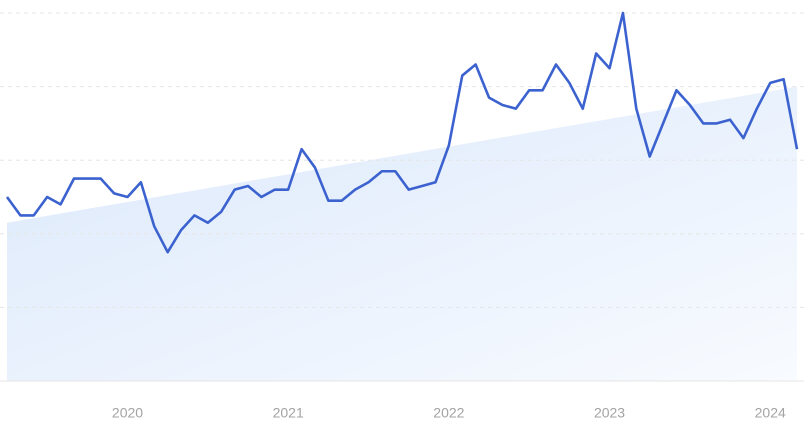 Image resolution: width=804 pixels, height=424 pixels. Describe the element at coordinates (770, 413) in the screenshot. I see `x-tick-label: 2024` at that location.